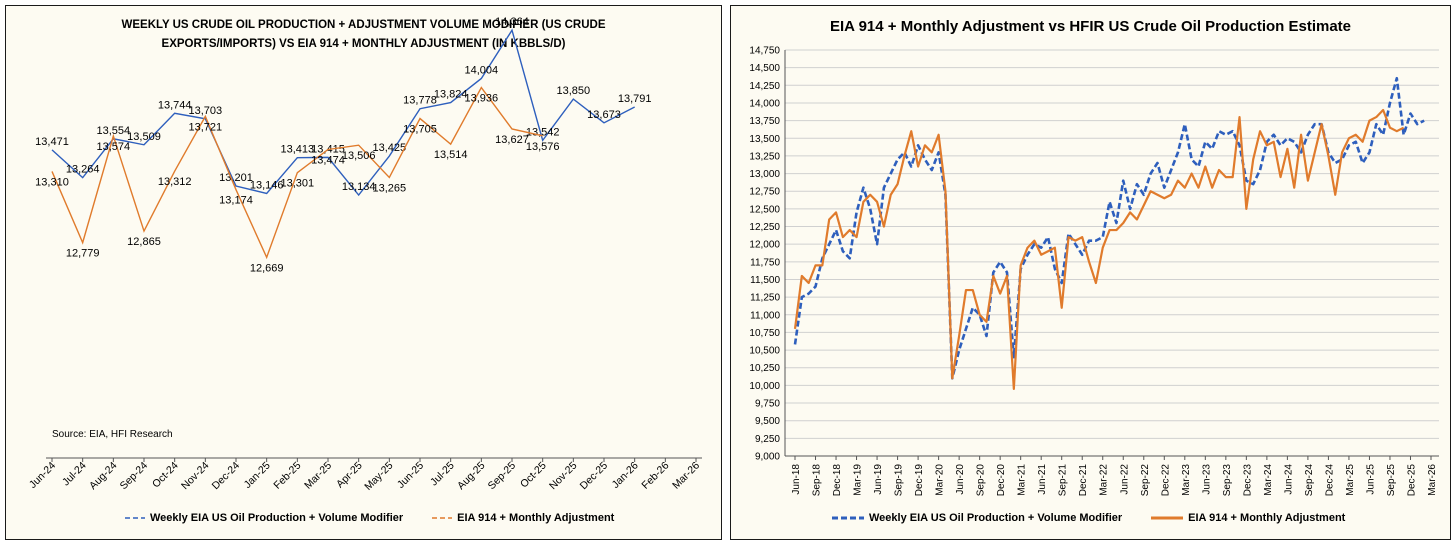 The width and height of the screenshot is (1456, 547). Describe the element at coordinates (764, 86) in the screenshot. I see `y-tick-label: 14,250` at that location.